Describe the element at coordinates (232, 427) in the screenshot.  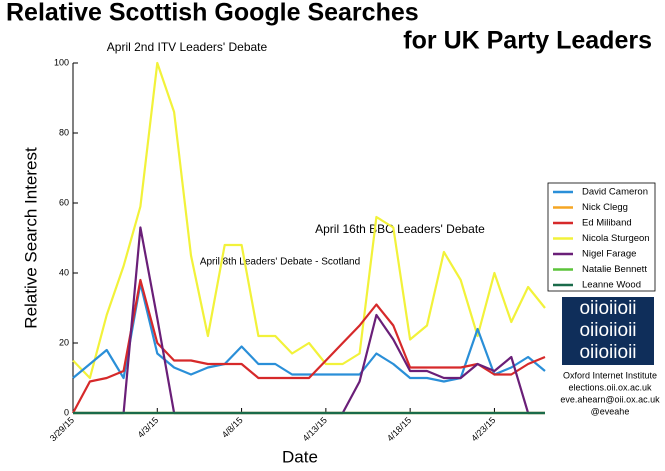
I see `x-tick-label: 4/8/15` at that location.